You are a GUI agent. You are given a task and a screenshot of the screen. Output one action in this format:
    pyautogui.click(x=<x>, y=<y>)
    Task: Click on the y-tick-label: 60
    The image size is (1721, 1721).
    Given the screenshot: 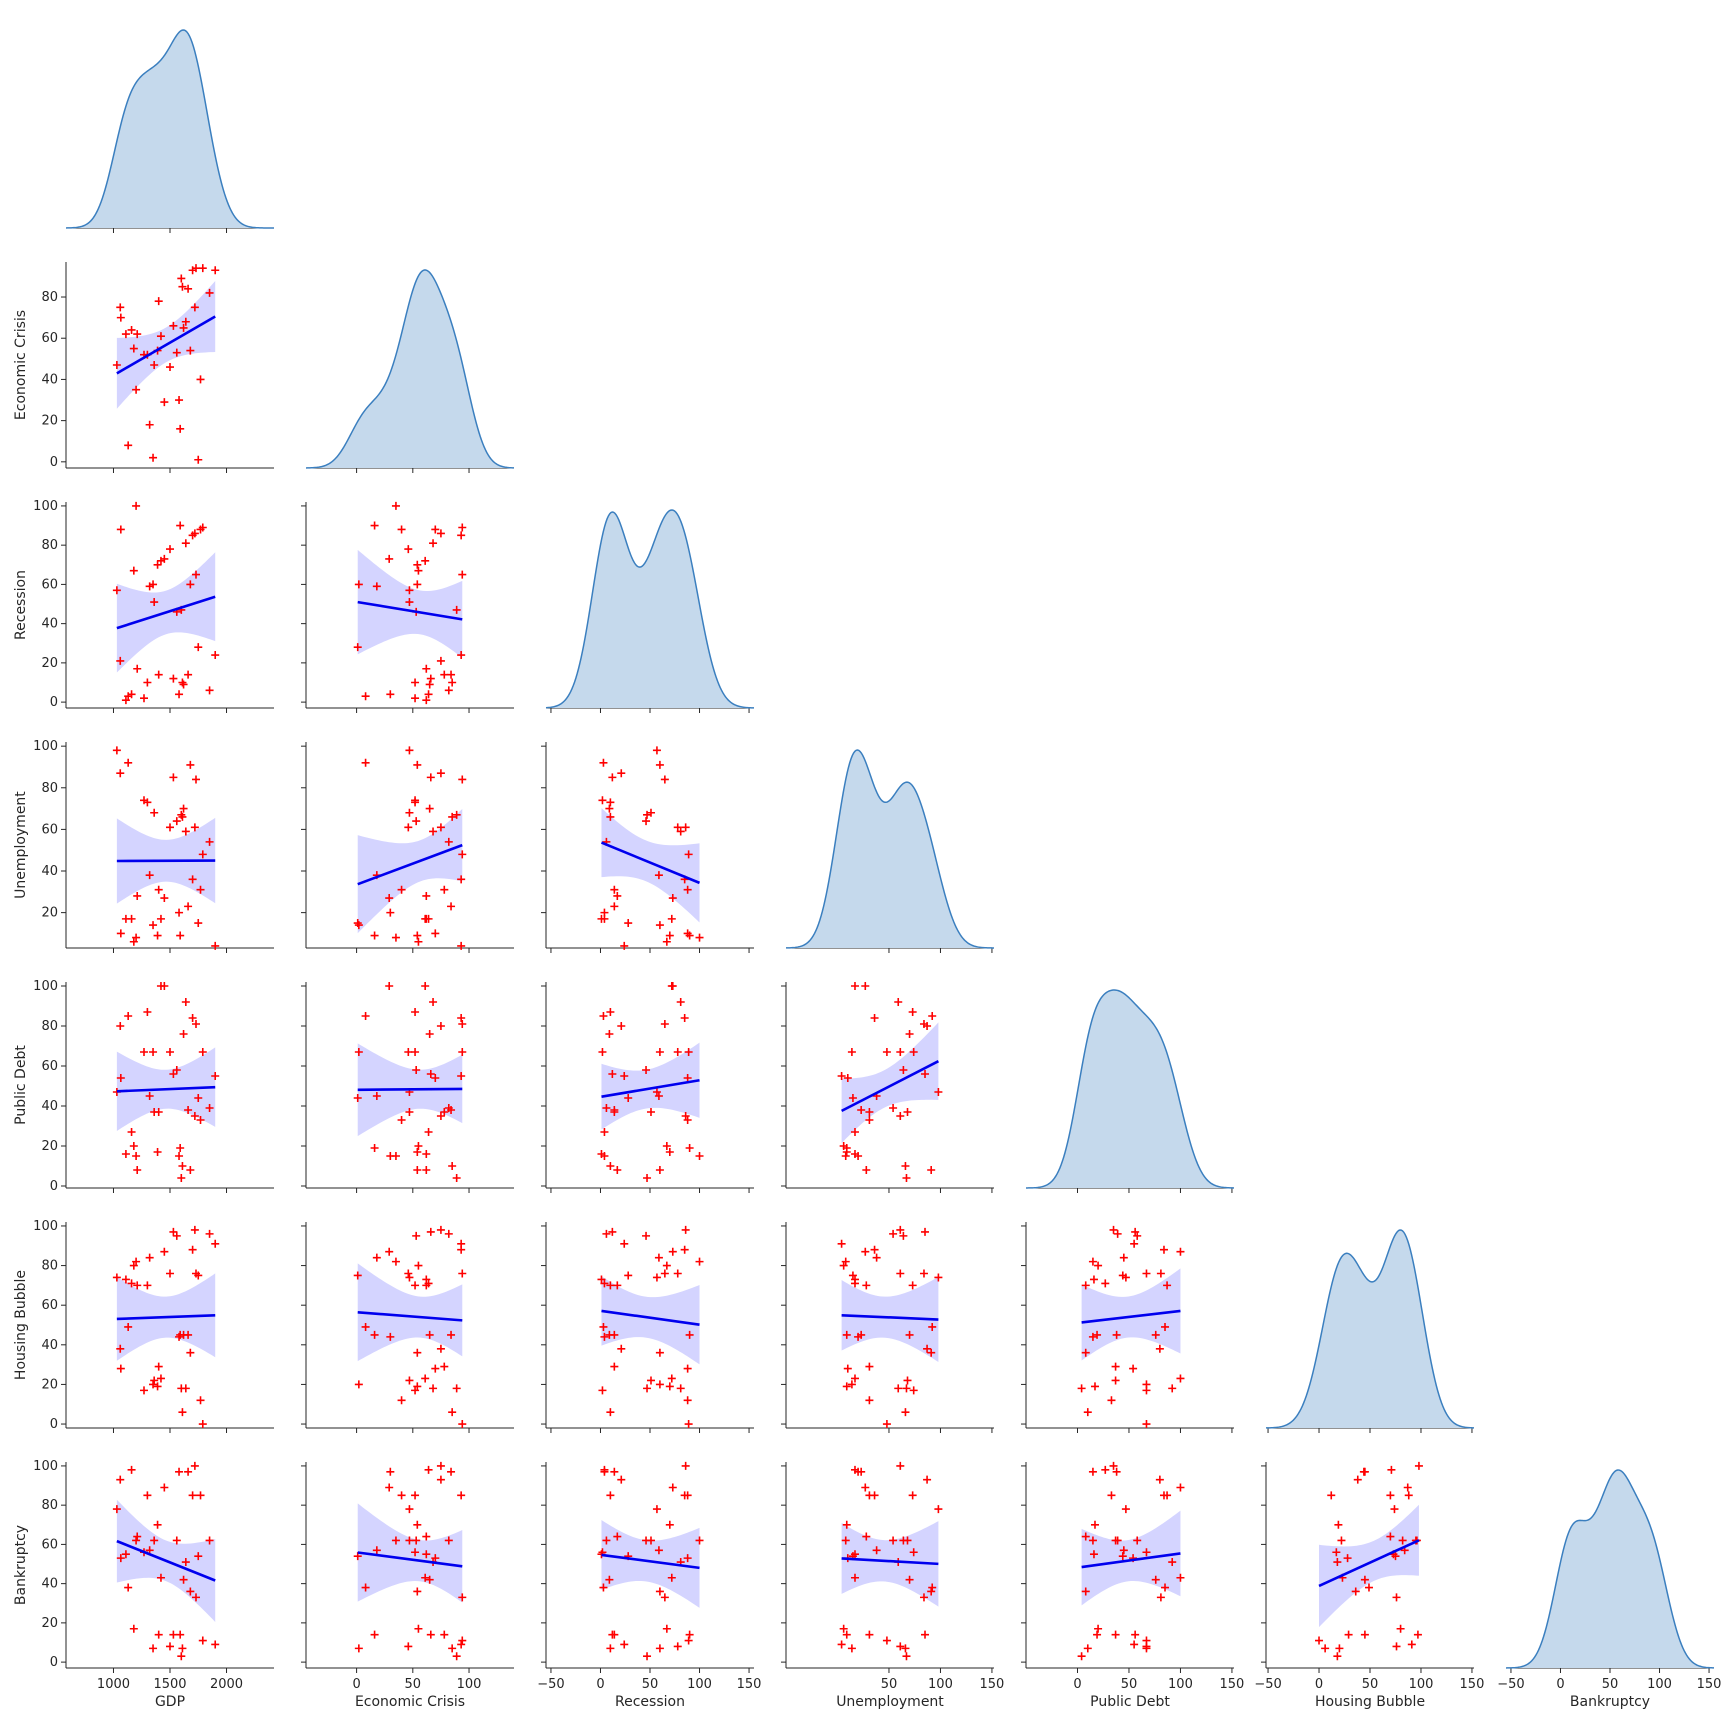 What is the action you would take?
    pyautogui.click(x=49, y=1066)
    